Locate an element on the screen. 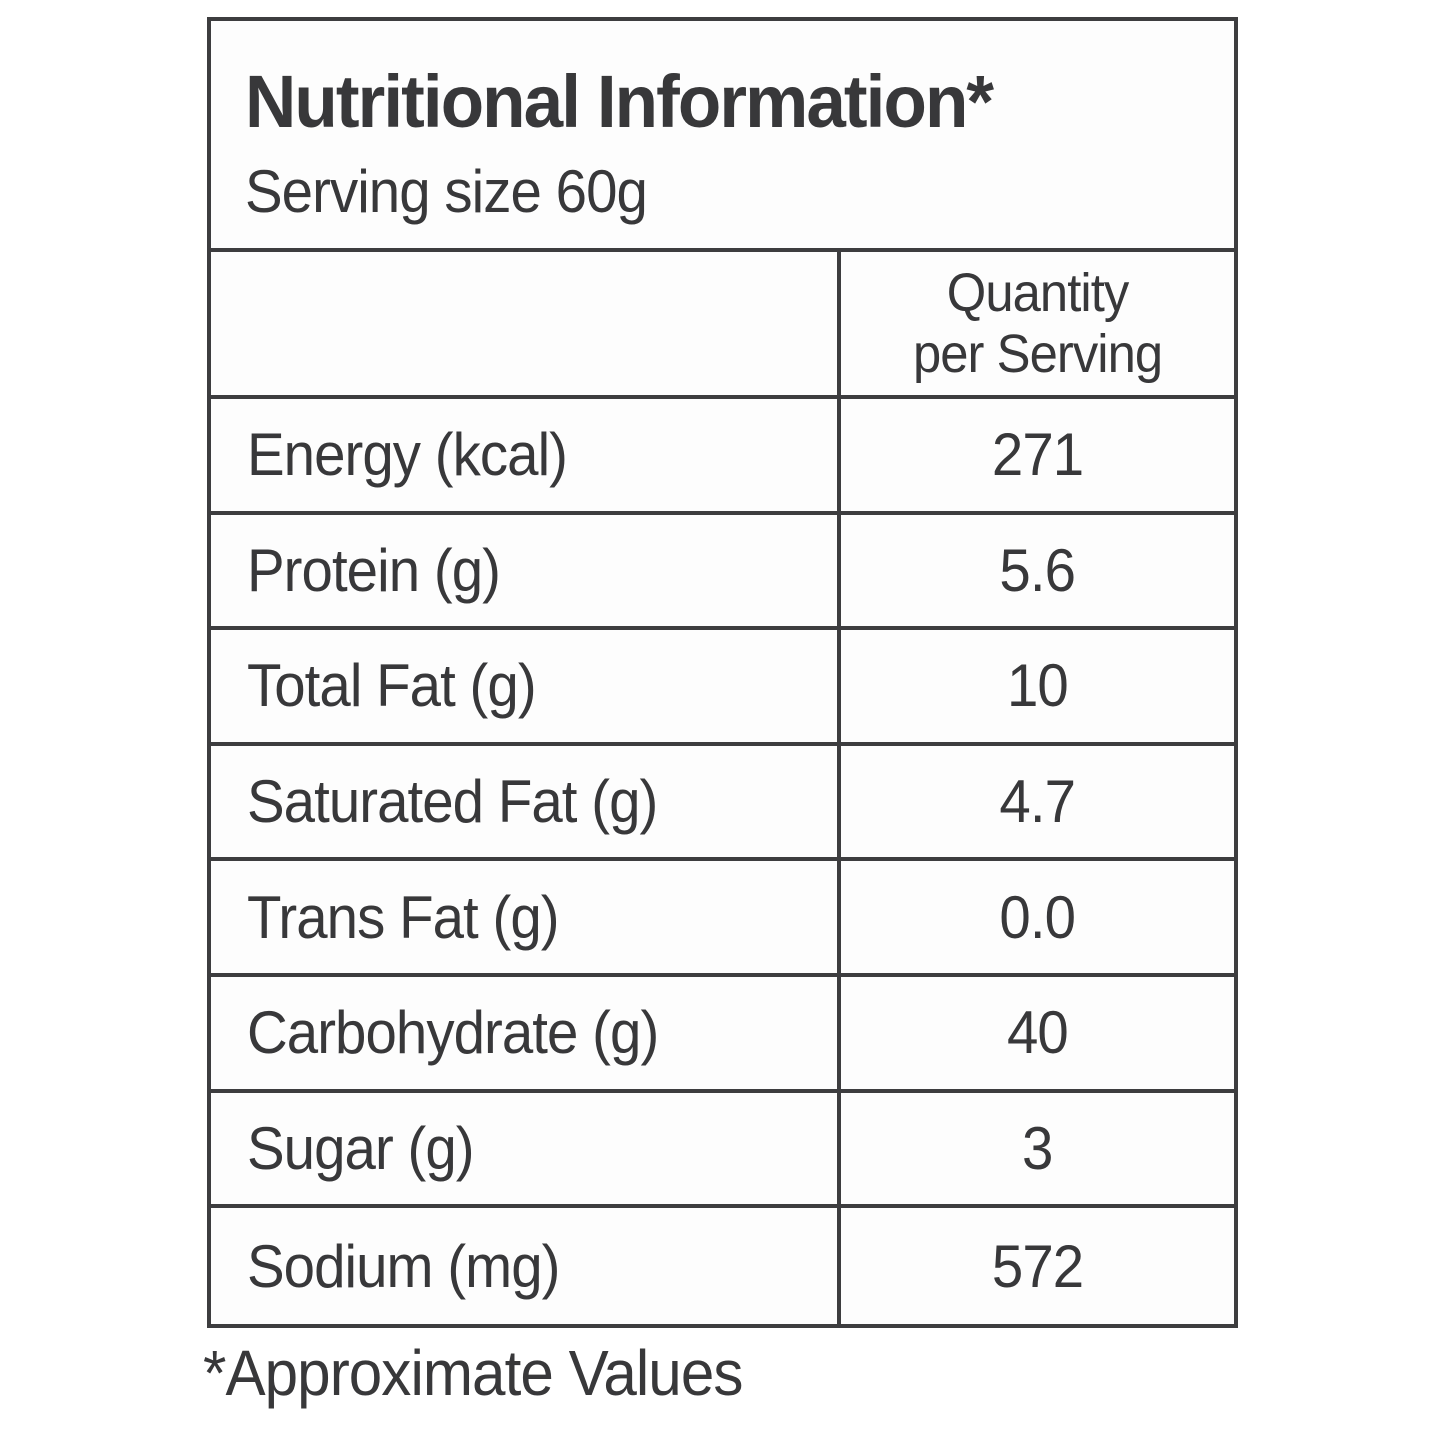 Image resolution: width=1445 pixels, height=1445 pixels. row-value-cell: 271 is located at coordinates (1037, 455).